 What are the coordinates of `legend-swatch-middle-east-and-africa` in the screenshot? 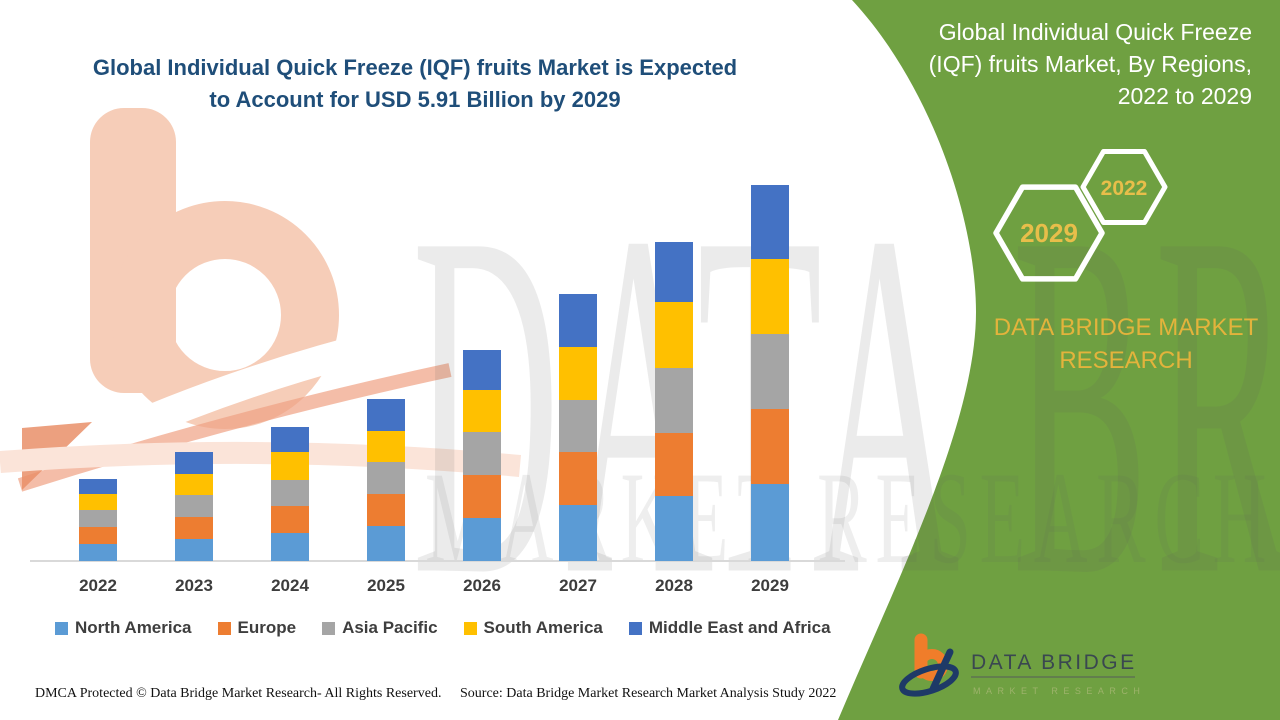 It's located at (635, 628).